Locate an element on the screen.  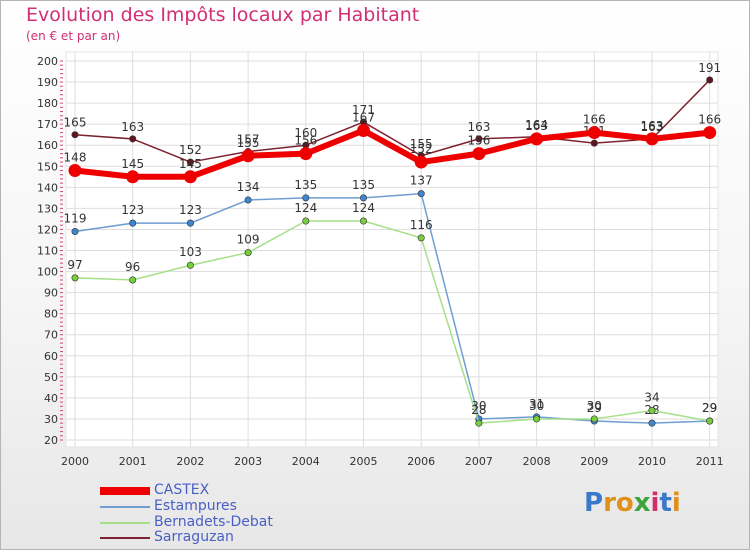
y-tick-label: 190 is located at coordinates (47, 82).